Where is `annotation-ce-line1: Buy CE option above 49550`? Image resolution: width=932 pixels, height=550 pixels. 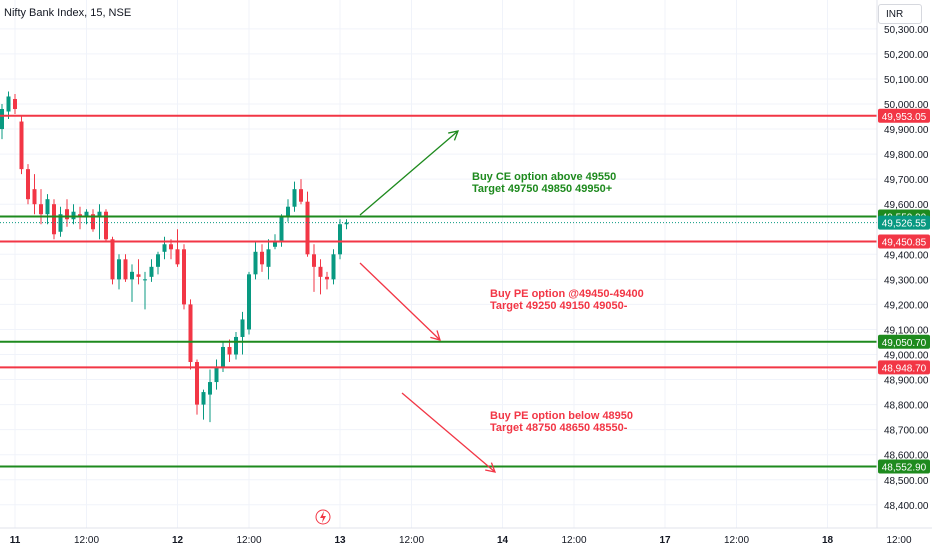
annotation-ce-line1: Buy CE option above 49550 is located at coordinates (544, 177).